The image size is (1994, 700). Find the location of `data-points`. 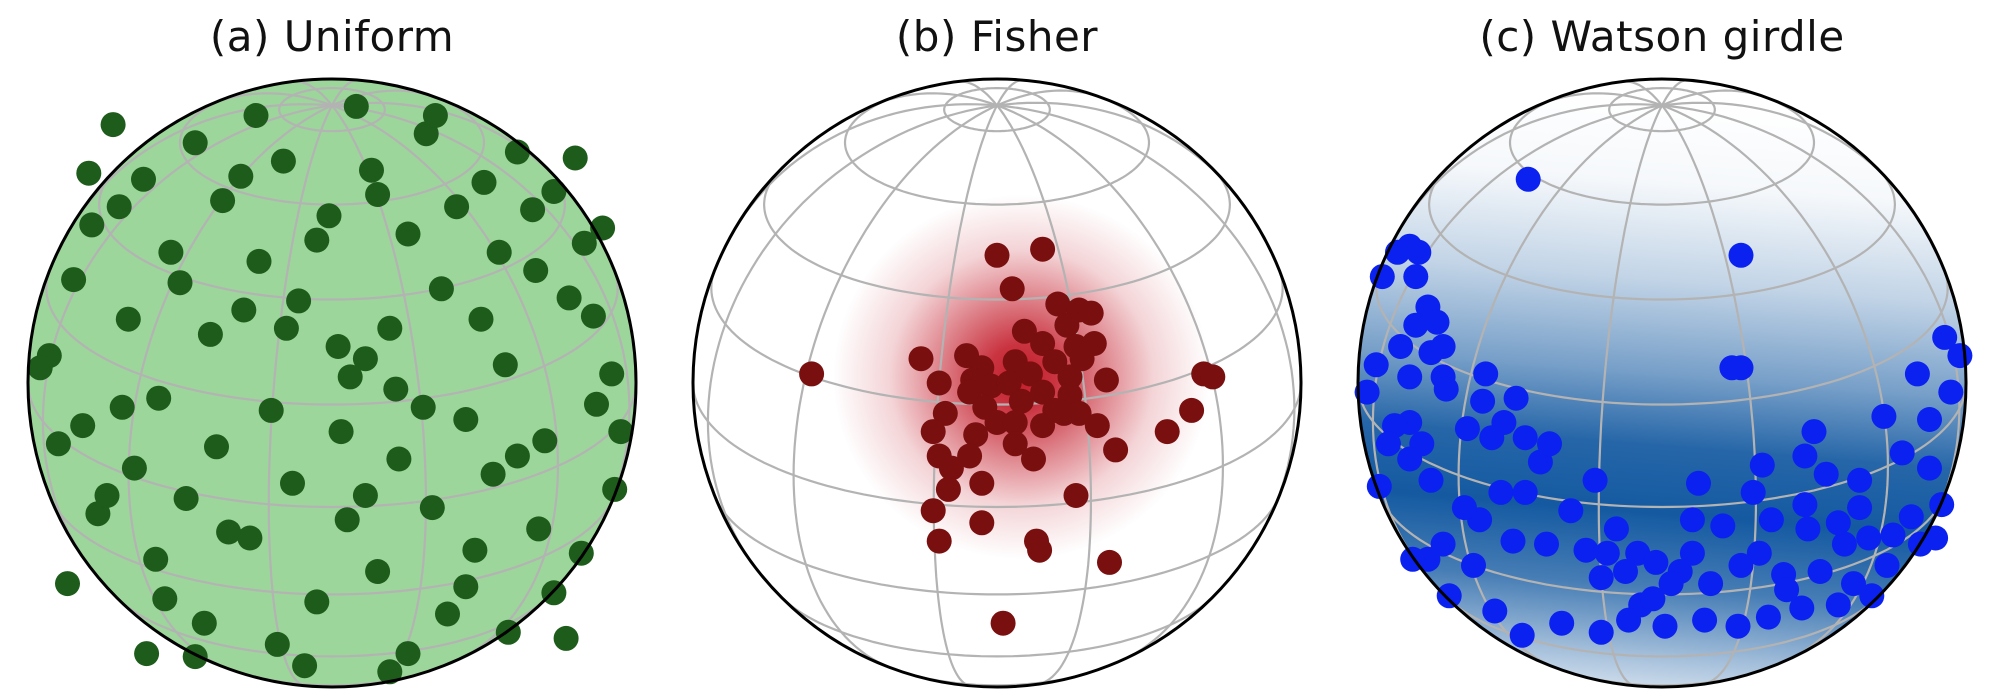

data-points is located at coordinates (1012, 436).